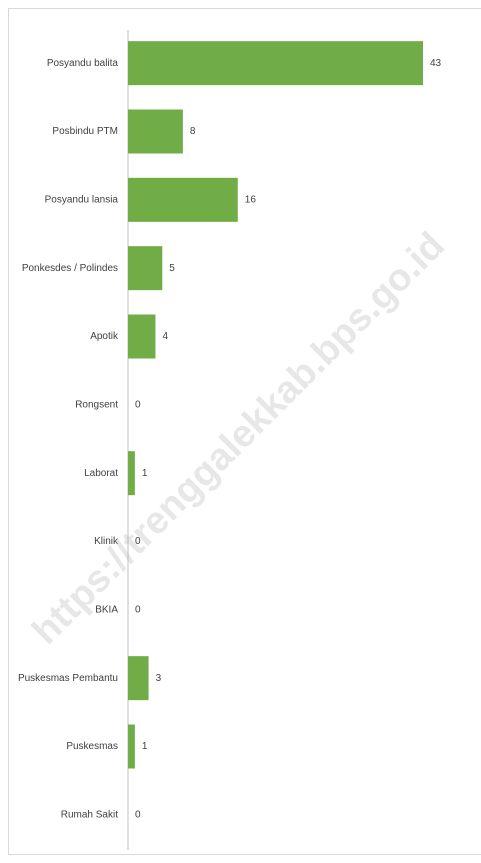 The width and height of the screenshot is (481, 863). Describe the element at coordinates (83, 63) in the screenshot. I see `y-tick-label: Posyandu balita` at that location.